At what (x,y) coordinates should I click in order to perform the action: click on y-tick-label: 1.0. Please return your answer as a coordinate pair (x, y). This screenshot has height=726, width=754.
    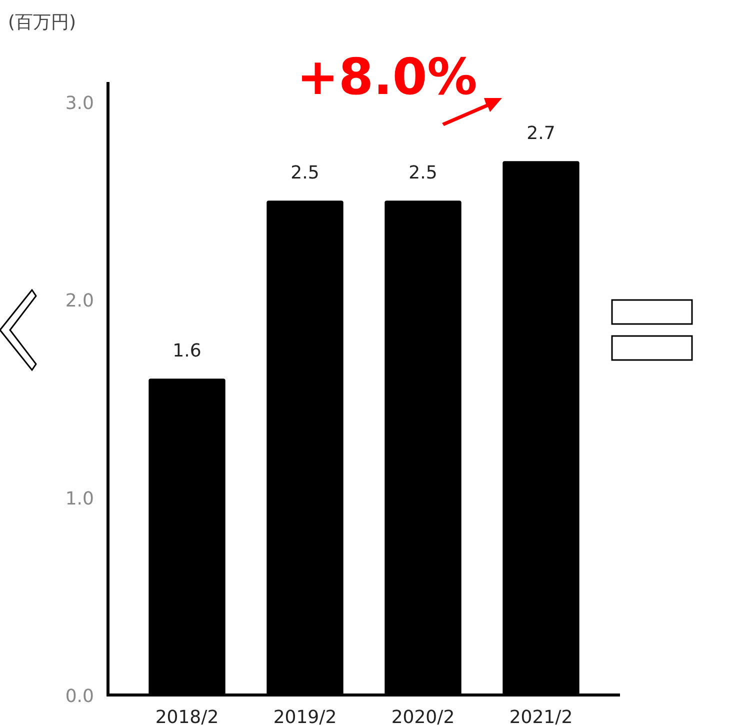
    Looking at the image, I should click on (79, 499).